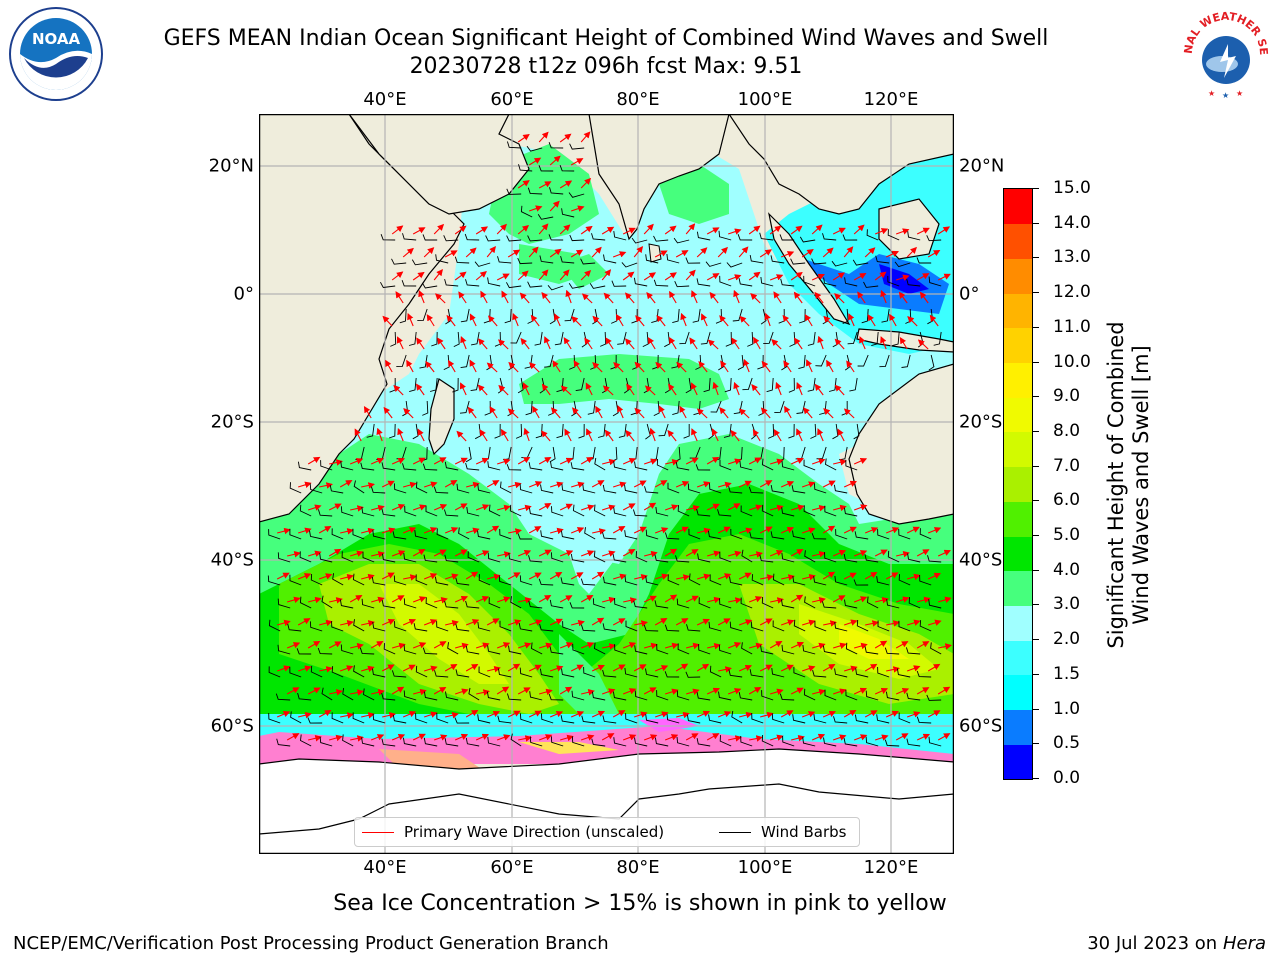 This screenshot has width=1280, height=960. What do you see at coordinates (638, 867) in the screenshot?
I see `lon-label-bottom: 80°E` at bounding box center [638, 867].